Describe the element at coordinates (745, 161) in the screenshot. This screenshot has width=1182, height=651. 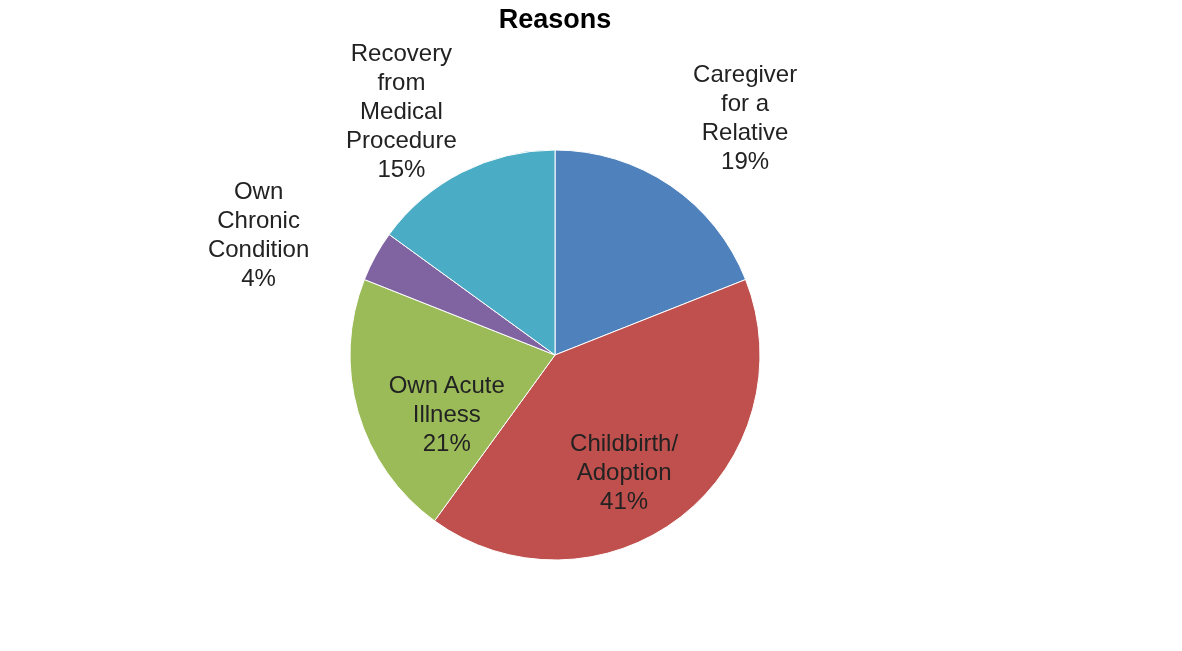
I see `data-label: 19%` at that location.